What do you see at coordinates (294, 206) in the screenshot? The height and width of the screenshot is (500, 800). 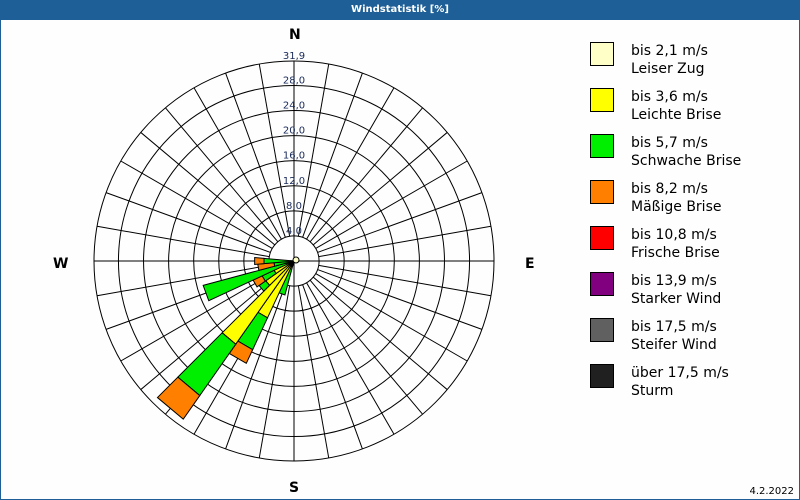 I see `ring-label: 8,0` at bounding box center [294, 206].